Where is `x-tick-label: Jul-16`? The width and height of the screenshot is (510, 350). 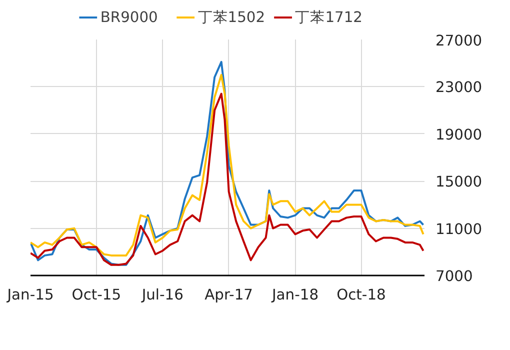
x-tick-label: Jul-16 is located at coordinates (162, 295).